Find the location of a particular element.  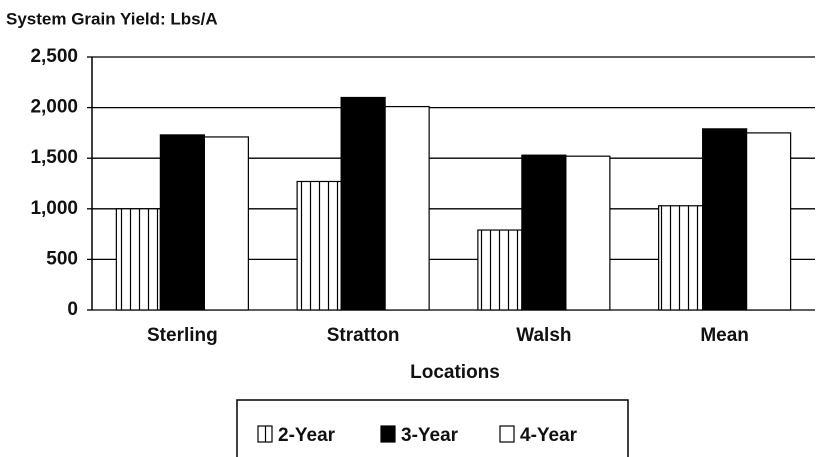

y-tick-label: 0 is located at coordinates (72, 309).